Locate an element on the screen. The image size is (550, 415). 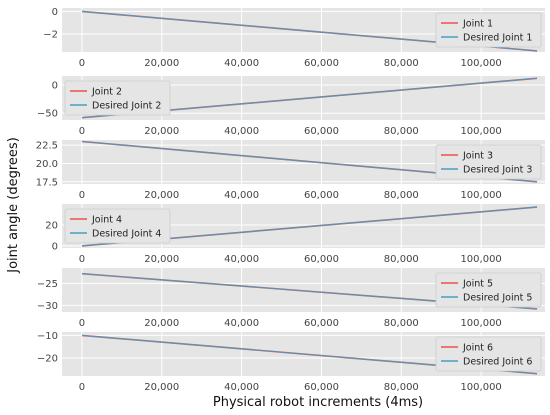
y-tick-label: −25 is located at coordinates (47, 284).